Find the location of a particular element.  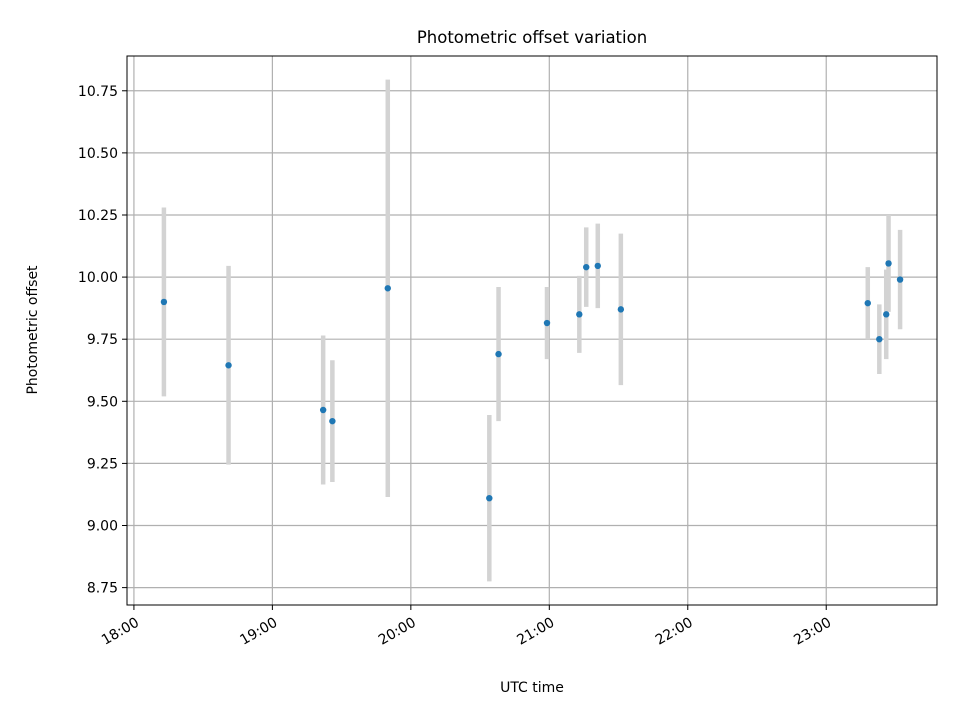

y-tick-label: 10.25 is located at coordinates (98, 216).